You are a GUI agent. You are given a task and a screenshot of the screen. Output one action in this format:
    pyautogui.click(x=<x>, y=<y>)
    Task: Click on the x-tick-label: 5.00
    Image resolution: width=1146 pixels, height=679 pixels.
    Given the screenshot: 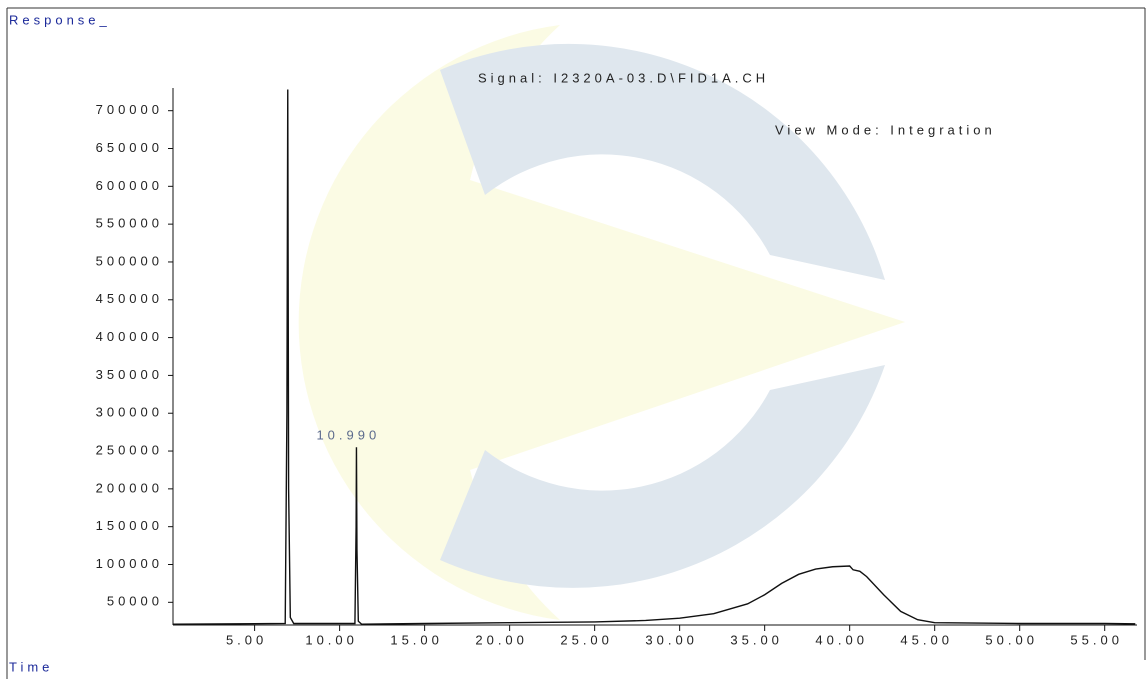 What is the action you would take?
    pyautogui.click(x=246, y=639)
    